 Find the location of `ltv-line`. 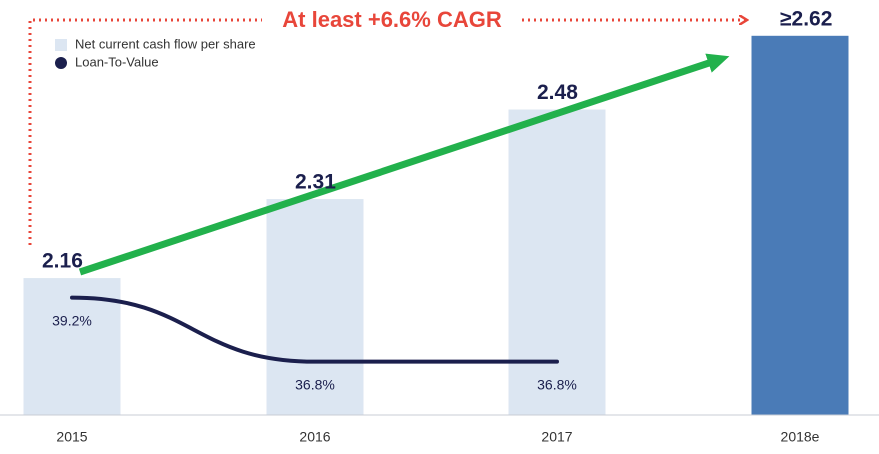

ltv-line is located at coordinates (314, 329).